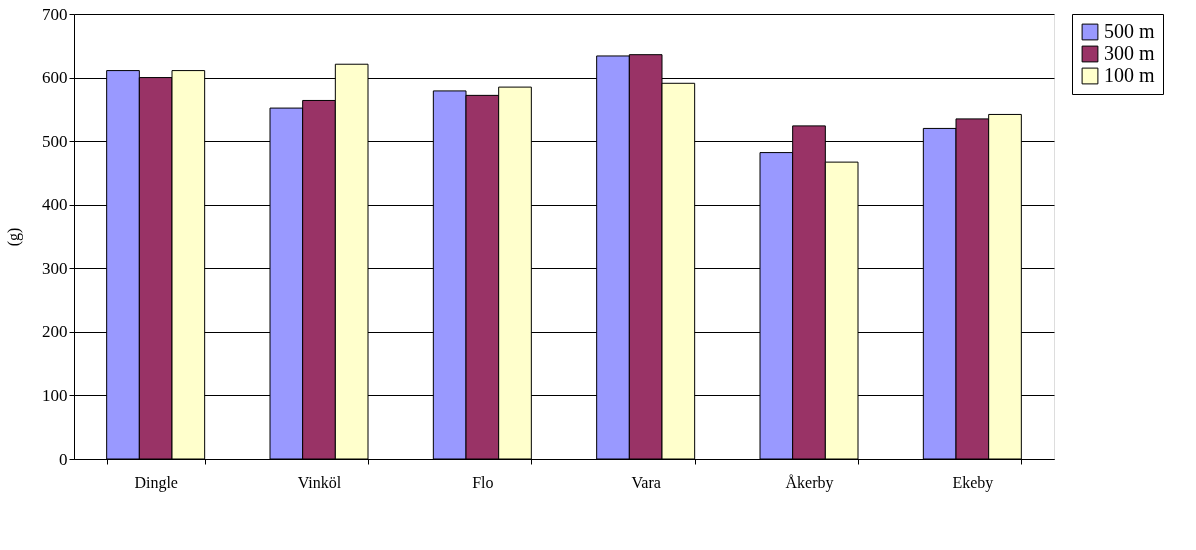 The height and width of the screenshot is (550, 1196). Describe the element at coordinates (55, 78) in the screenshot. I see `y-tick-label: 600` at that location.